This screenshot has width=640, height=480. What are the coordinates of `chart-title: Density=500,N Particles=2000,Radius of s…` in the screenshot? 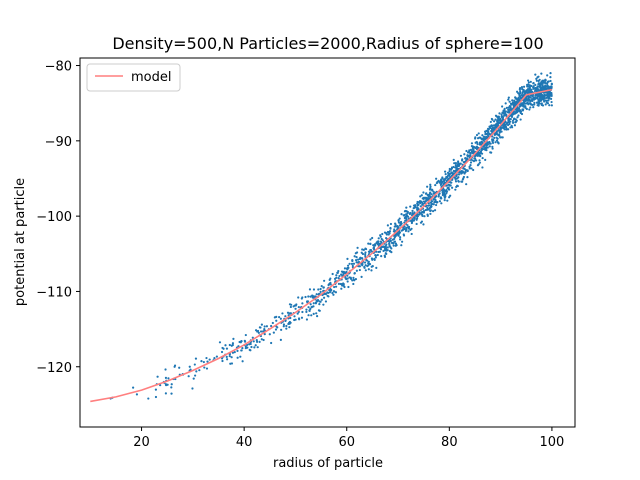 It's located at (327, 43).